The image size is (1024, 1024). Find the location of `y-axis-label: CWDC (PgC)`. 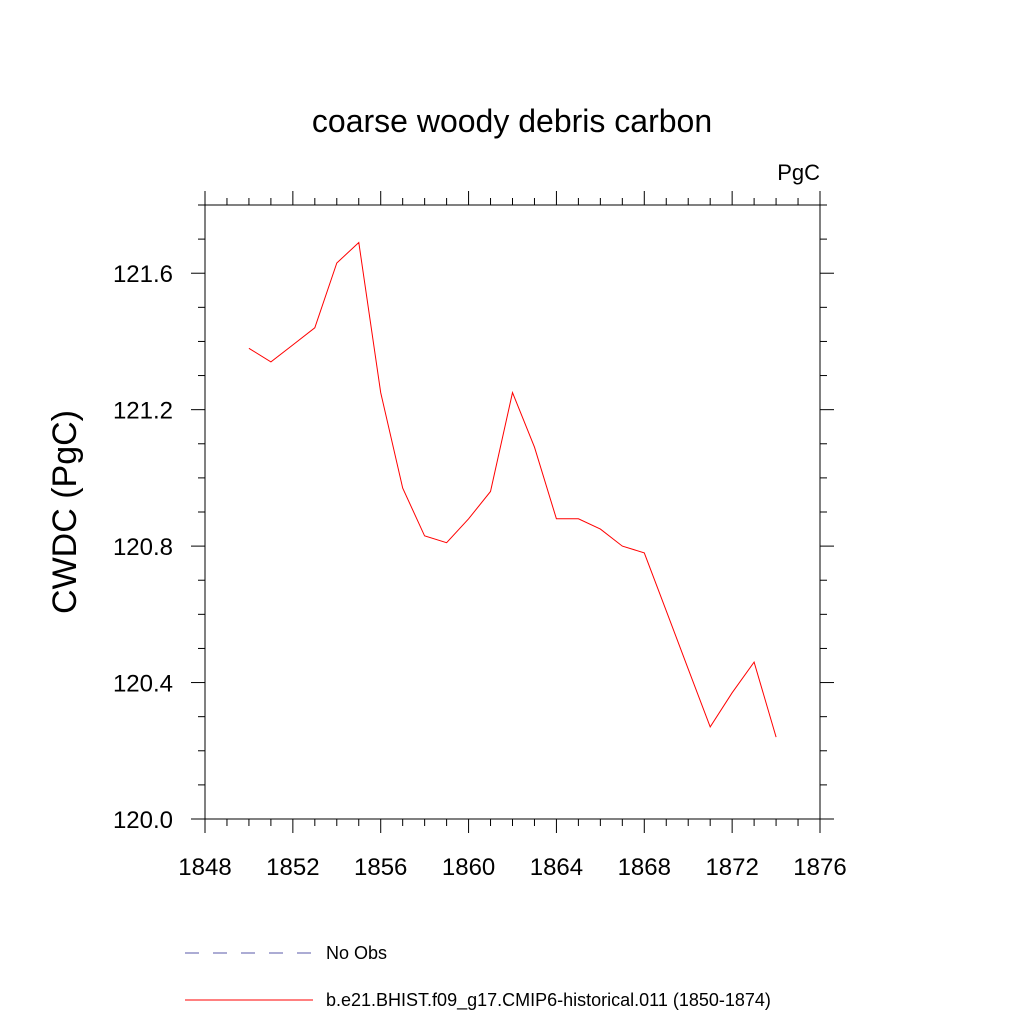

y-axis-label: CWDC (PgC) is located at coordinates (65, 512).